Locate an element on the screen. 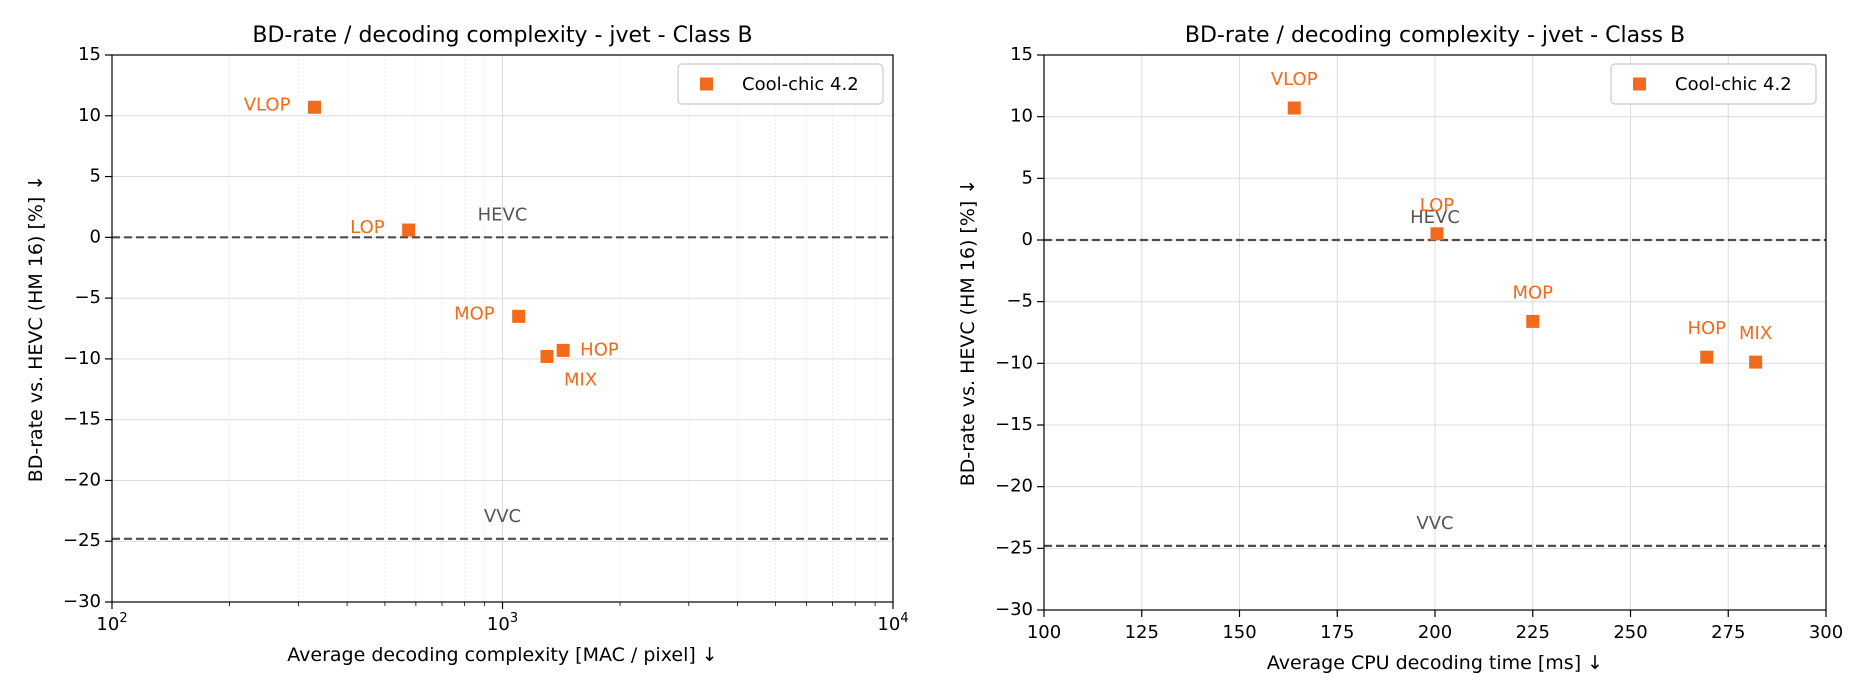 The image size is (1866, 700). tick-label-x: 225 is located at coordinates (1533, 632).